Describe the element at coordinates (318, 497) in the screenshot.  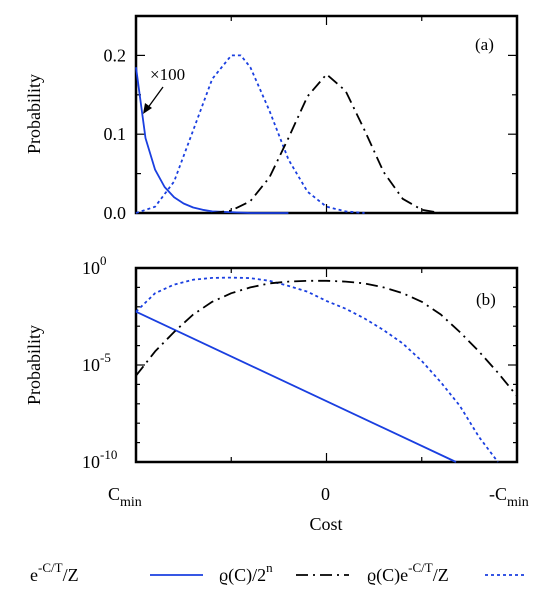
I see `x-tick-labels: Cmin 0 -Cmin` at that location.